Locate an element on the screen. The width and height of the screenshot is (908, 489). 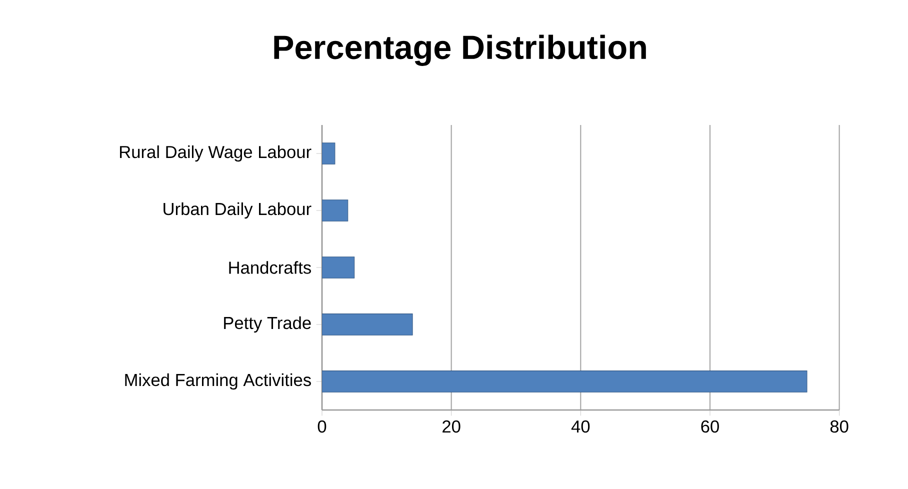
y-tick-label: Petty Trade is located at coordinates (267, 324).